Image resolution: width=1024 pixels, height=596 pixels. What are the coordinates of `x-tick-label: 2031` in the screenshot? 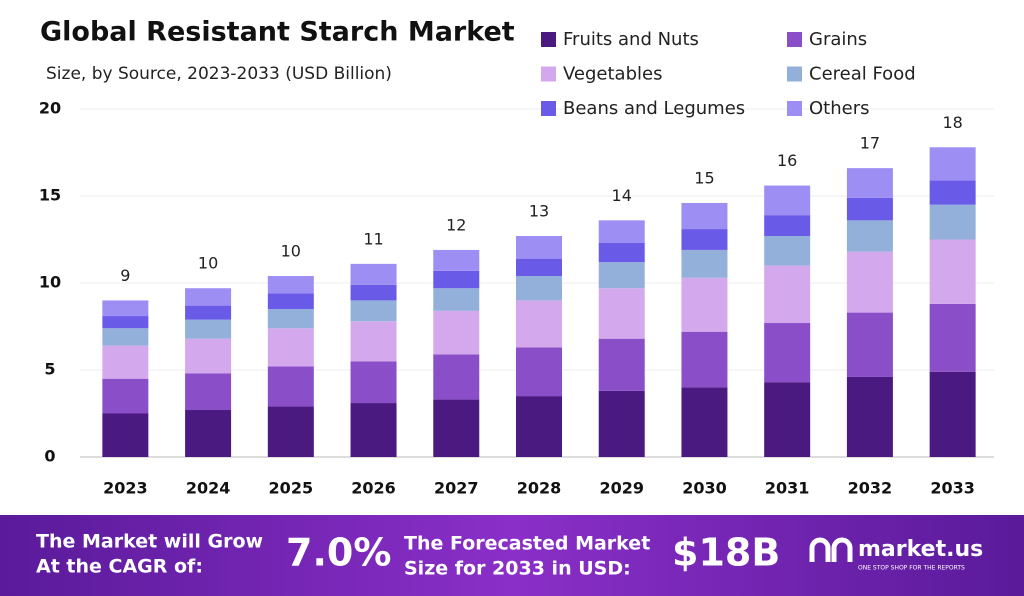 It's located at (787, 488).